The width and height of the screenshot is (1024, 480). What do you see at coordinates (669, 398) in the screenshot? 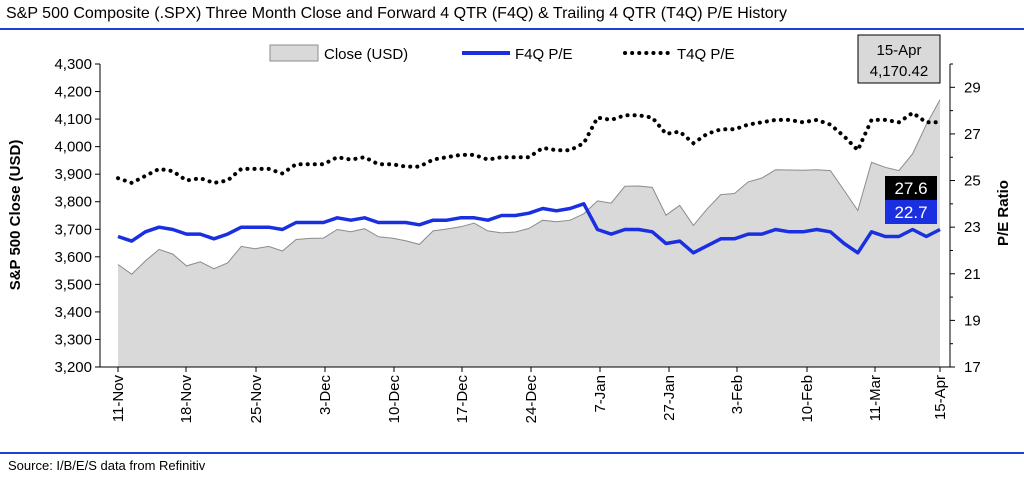
I see `x-tick-label: 27-Jan` at bounding box center [669, 398].